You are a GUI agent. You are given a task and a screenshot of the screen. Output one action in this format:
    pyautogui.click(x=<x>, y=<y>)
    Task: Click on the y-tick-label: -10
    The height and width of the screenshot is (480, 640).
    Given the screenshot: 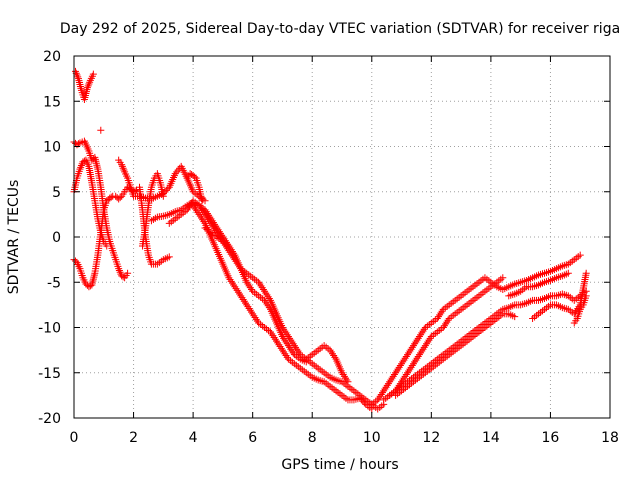 What is the action you would take?
    pyautogui.click(x=49, y=329)
    